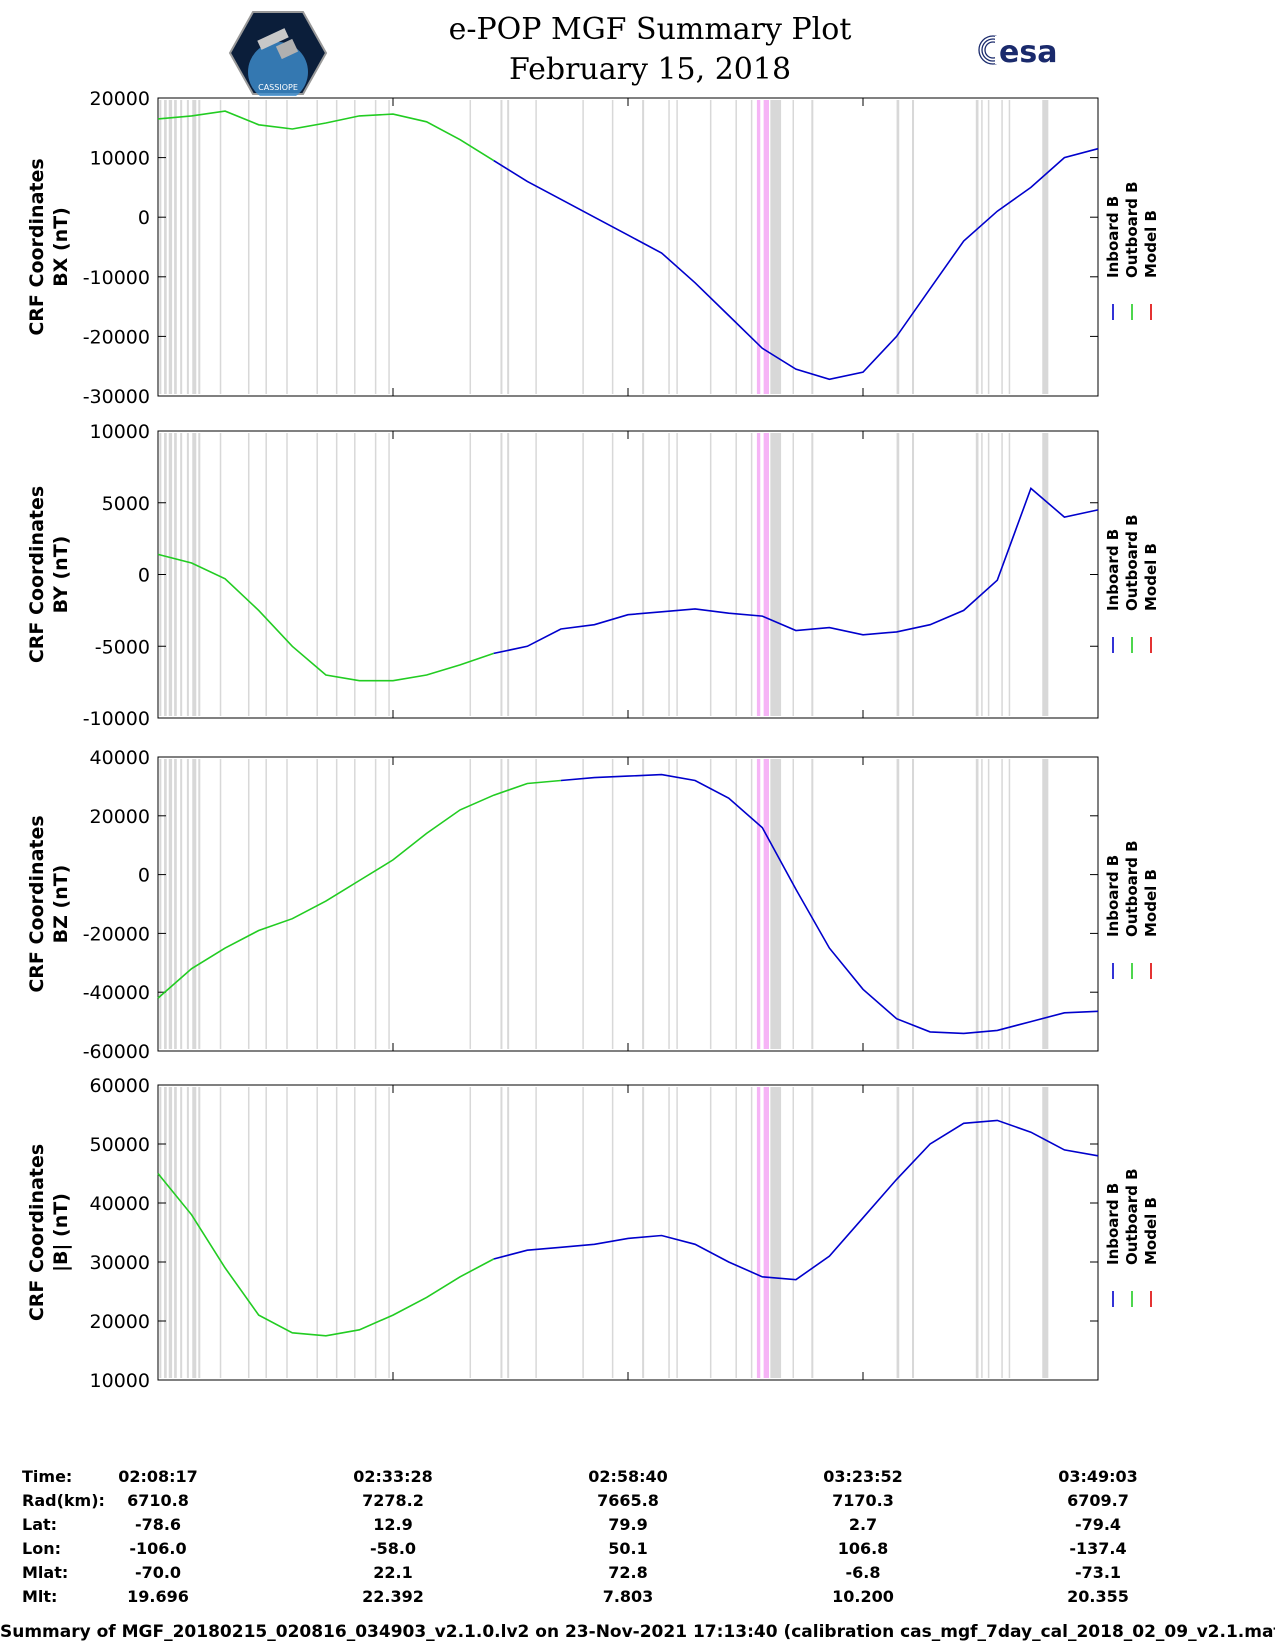  I want to click on series-outboard-b, so click(359, 889).